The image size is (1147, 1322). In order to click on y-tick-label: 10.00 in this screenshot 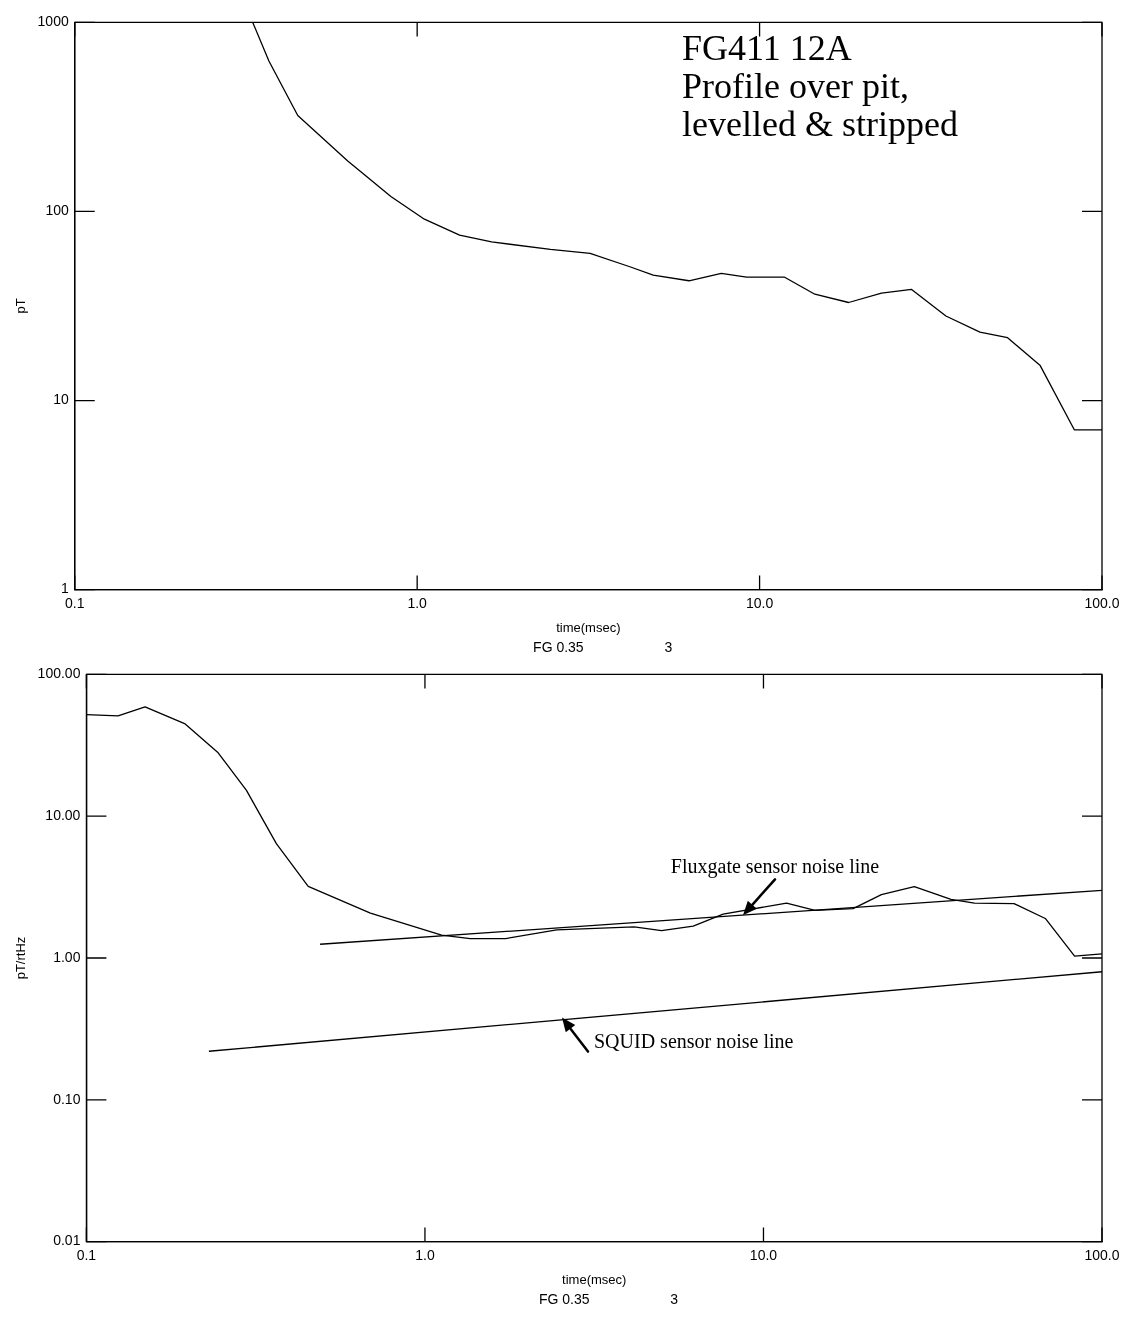, I will do `click(63, 815)`.